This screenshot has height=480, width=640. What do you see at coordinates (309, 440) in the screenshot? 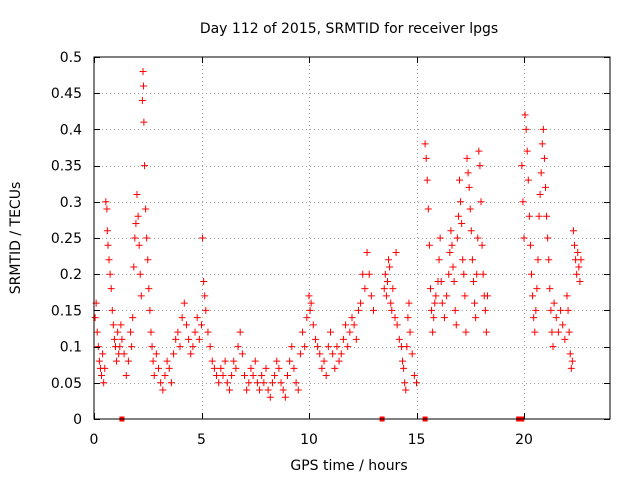
I see `x-tick-label: 10` at bounding box center [309, 440].